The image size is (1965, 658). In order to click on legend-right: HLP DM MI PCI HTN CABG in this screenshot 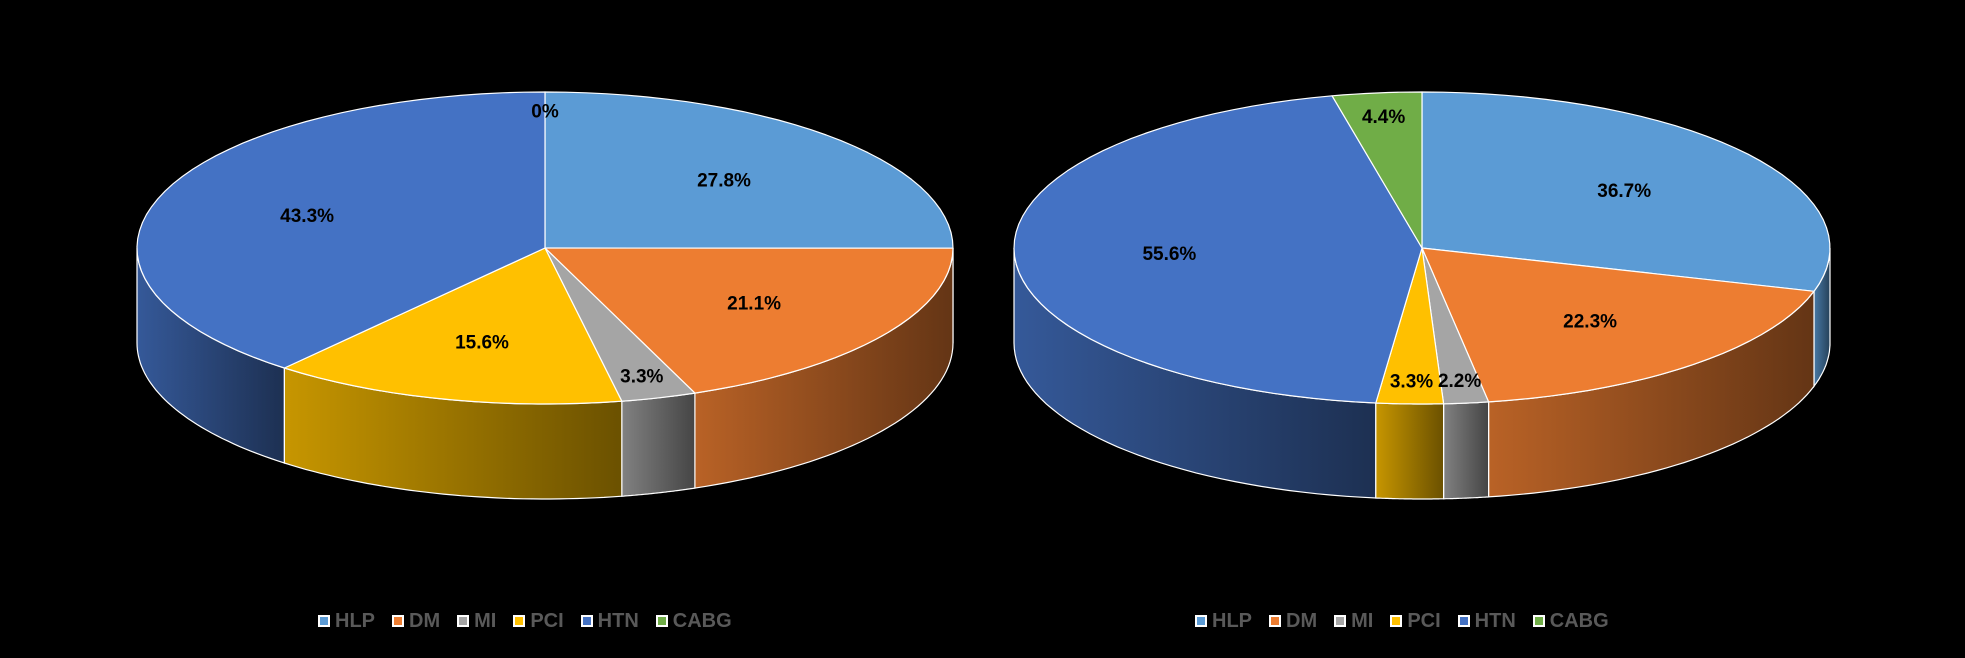, I will do `click(1402, 621)`.